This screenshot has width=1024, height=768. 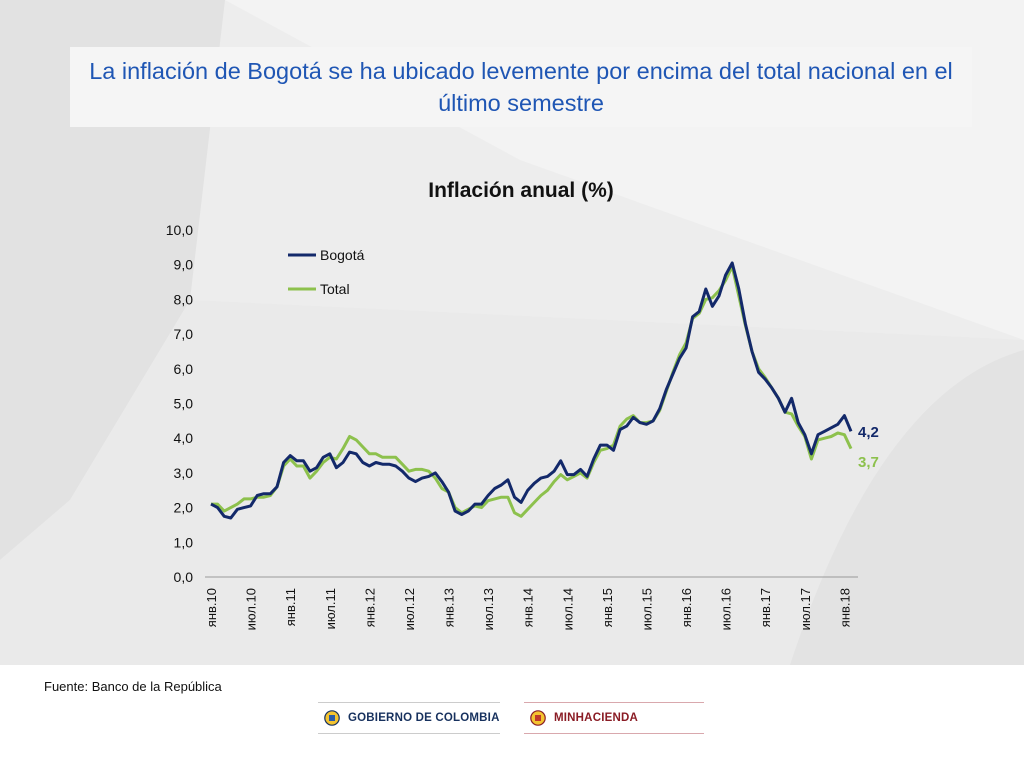 What do you see at coordinates (179, 230) in the screenshot?
I see `y-tick-label: 10,0` at bounding box center [179, 230].